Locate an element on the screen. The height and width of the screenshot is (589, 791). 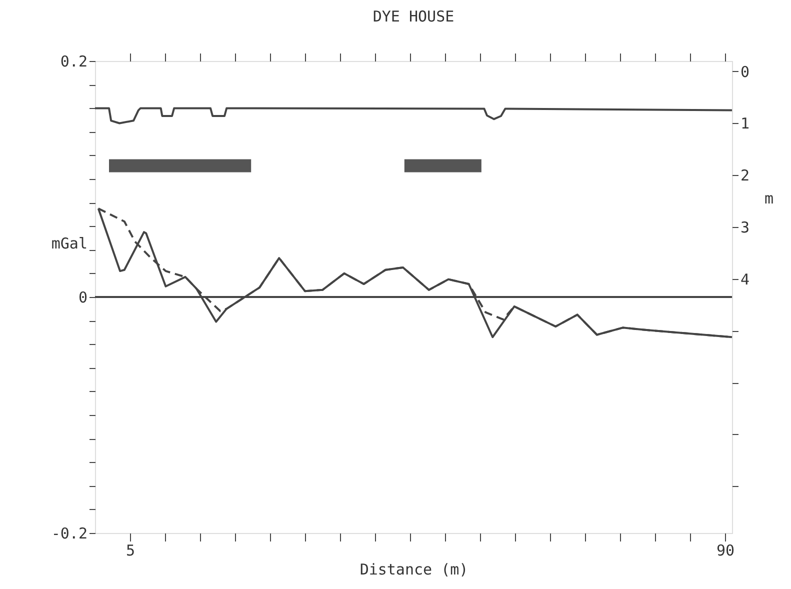
x-tick-label: 5 is located at coordinates (131, 551).